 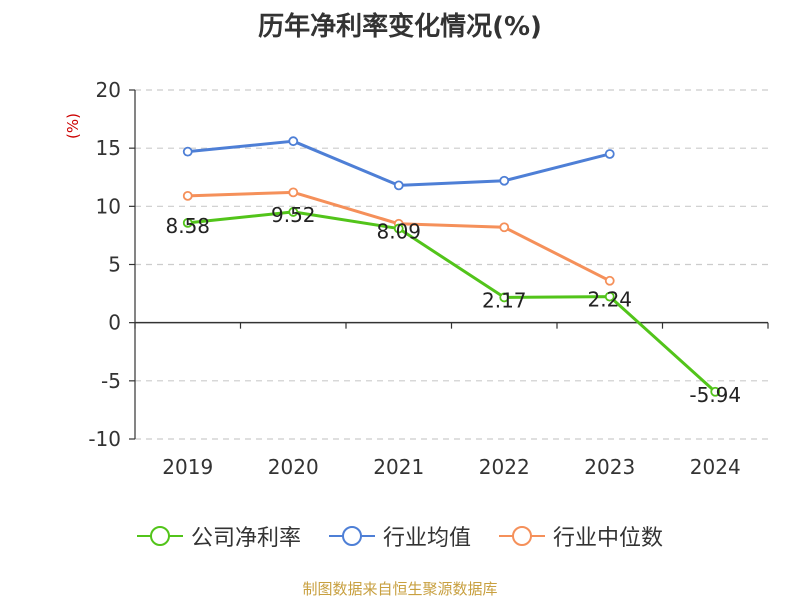 I want to click on chart-legend: 公司净利率 行业均值 行业中位数, so click(x=400, y=536).